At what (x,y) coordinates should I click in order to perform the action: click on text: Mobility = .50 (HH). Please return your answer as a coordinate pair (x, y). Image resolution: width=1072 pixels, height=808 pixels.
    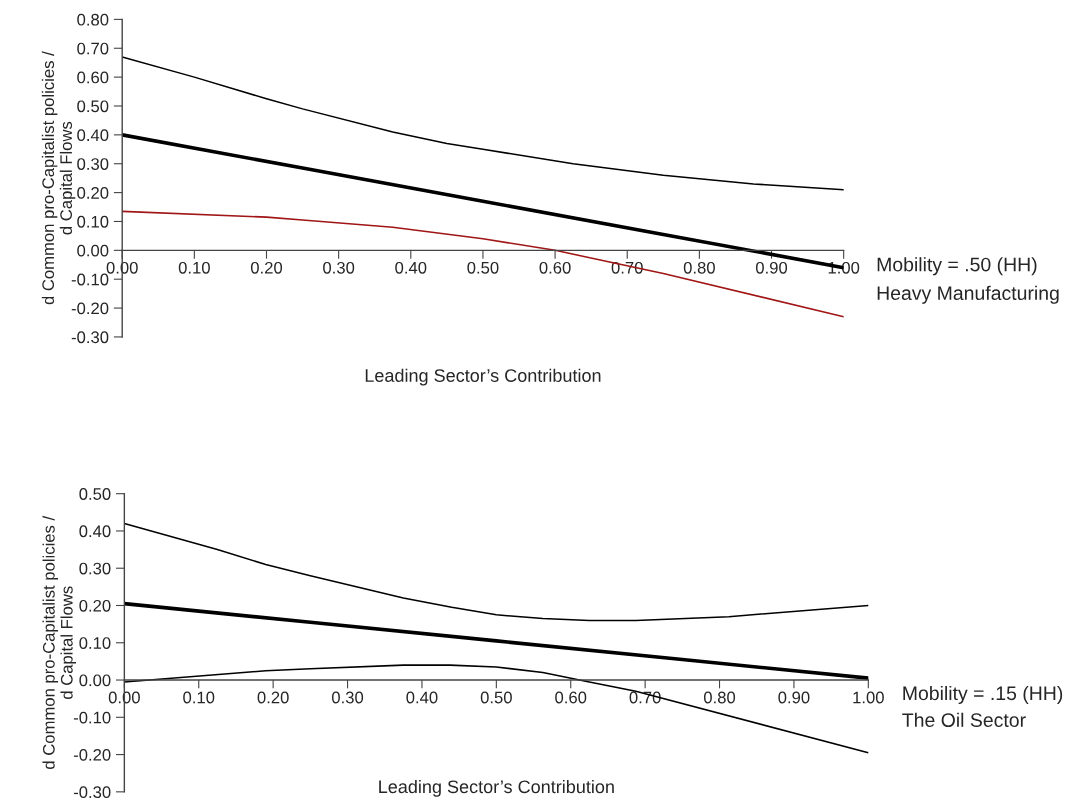
    Looking at the image, I should click on (957, 266).